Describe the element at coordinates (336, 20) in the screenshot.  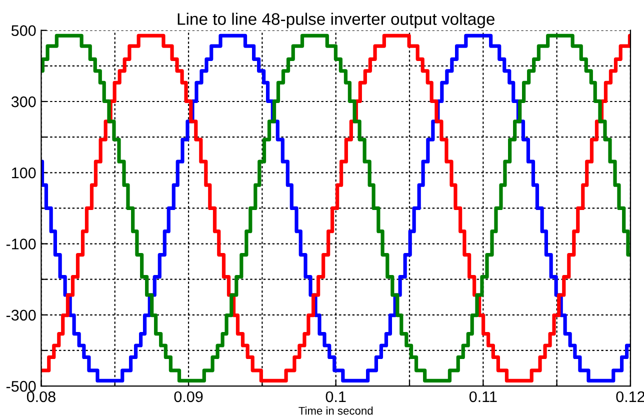
I see `chart-title: Line to line 48-pulse inverter output voltage` at that location.